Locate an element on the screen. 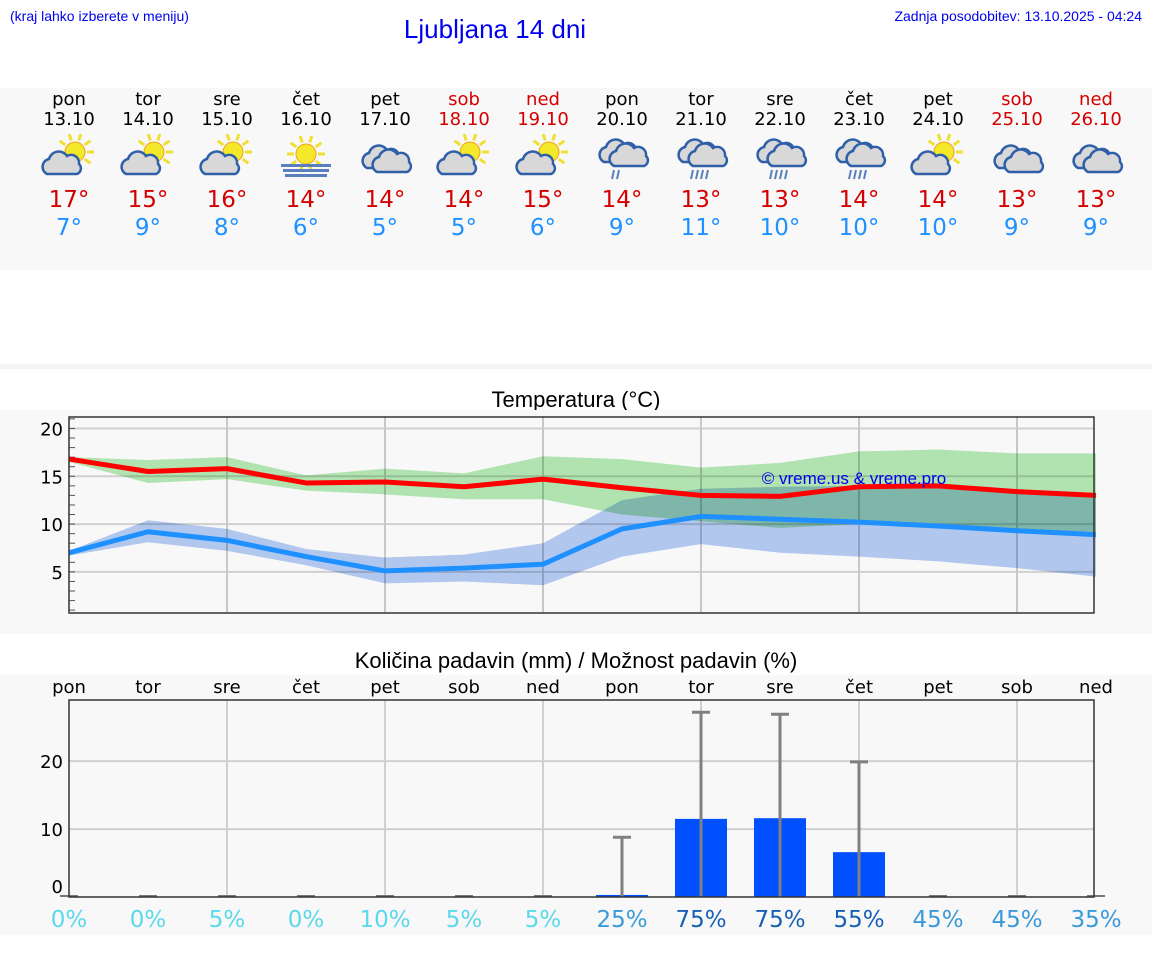 This screenshot has width=1152, height=975. day-forecast: pet 17.10 14° 5° is located at coordinates (385, 165).